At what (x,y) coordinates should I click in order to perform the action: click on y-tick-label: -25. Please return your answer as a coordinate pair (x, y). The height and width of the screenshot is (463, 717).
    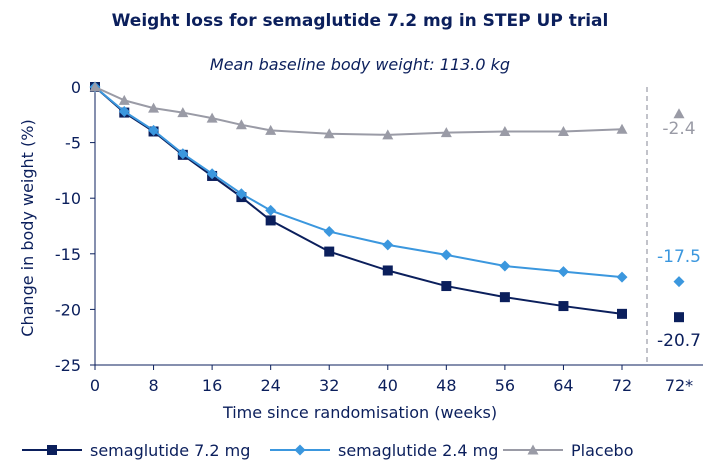
    Looking at the image, I should click on (68, 365).